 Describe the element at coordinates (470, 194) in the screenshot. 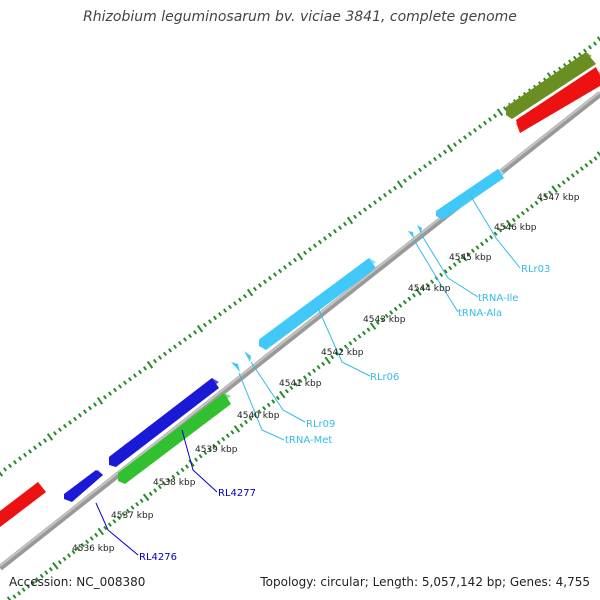

I see `rrna-block-rlr03` at that location.